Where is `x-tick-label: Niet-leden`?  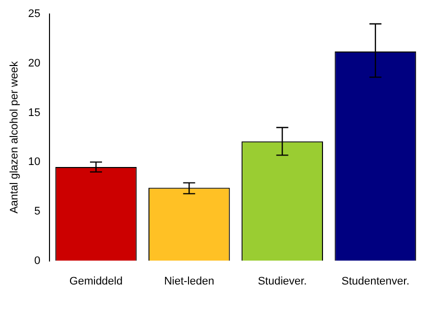 x-tick-label: Niet-leden is located at coordinates (189, 281).